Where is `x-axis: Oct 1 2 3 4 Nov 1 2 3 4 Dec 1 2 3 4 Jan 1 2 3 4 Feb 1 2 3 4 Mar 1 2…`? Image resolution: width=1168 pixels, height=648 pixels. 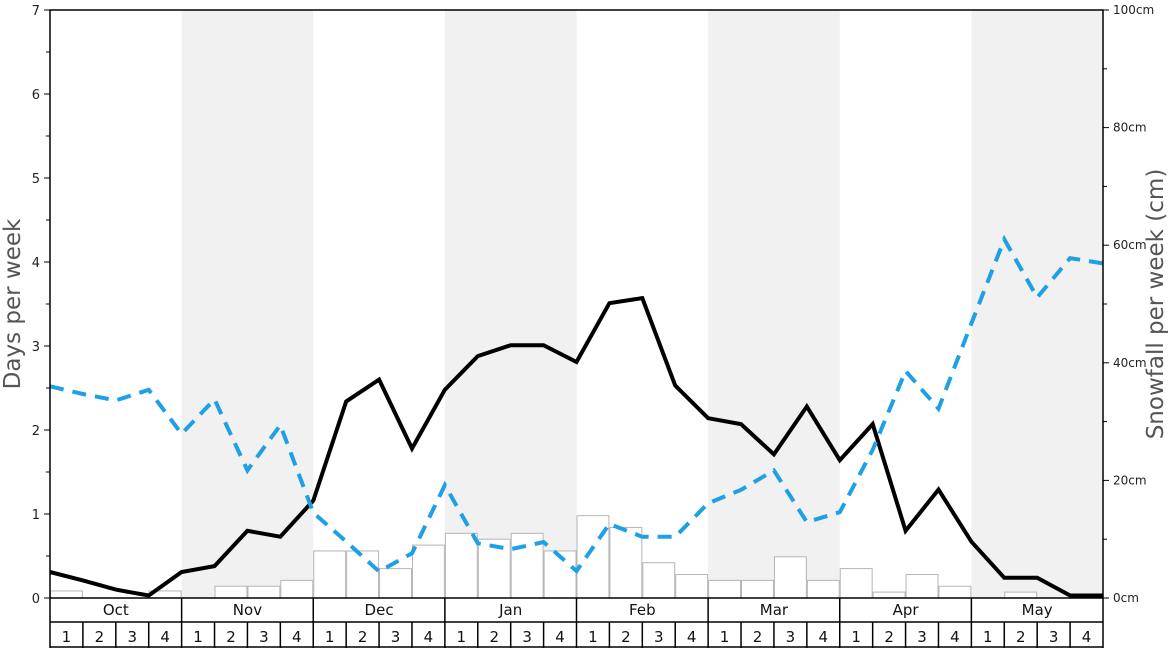
x-axis: Oct 1 2 3 4 Nov 1 2 3 4 Dec 1 2 3 4 Jan 1 2 3 4 Feb 1 2 3 4 Mar 1 2… is located at coordinates (576, 623).